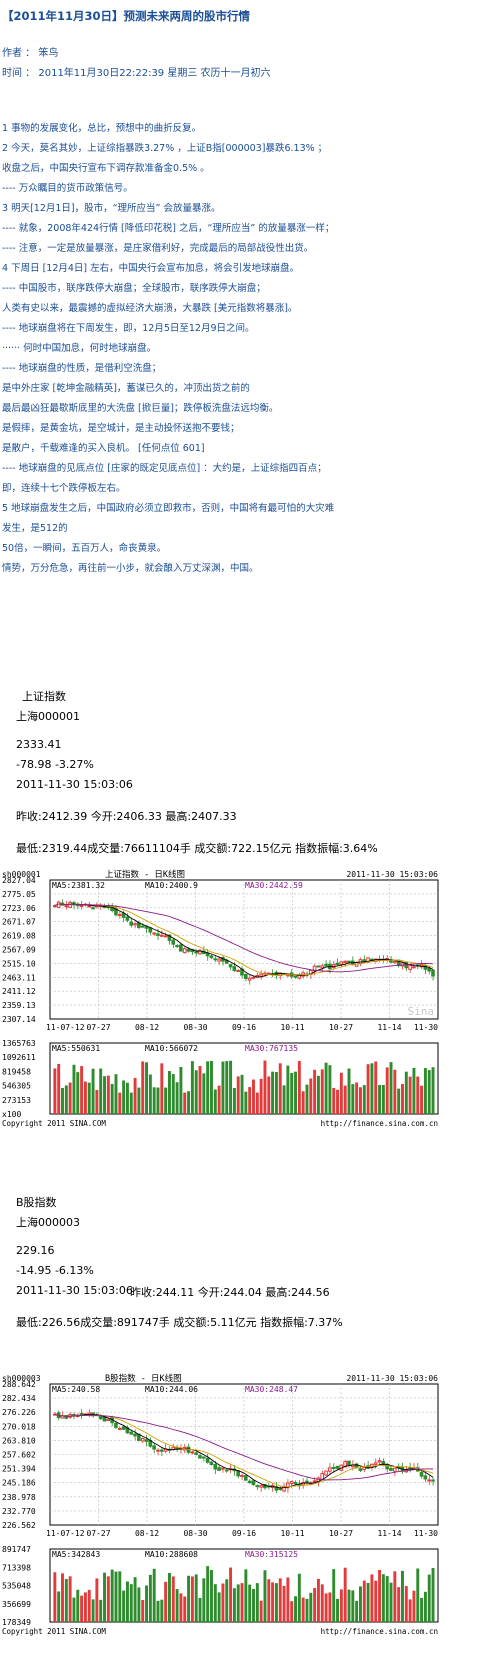  What do you see at coordinates (84, 548) in the screenshot?
I see `article-line: 50倍，一瞬间，五百万人，命丧黄泉。` at bounding box center [84, 548].